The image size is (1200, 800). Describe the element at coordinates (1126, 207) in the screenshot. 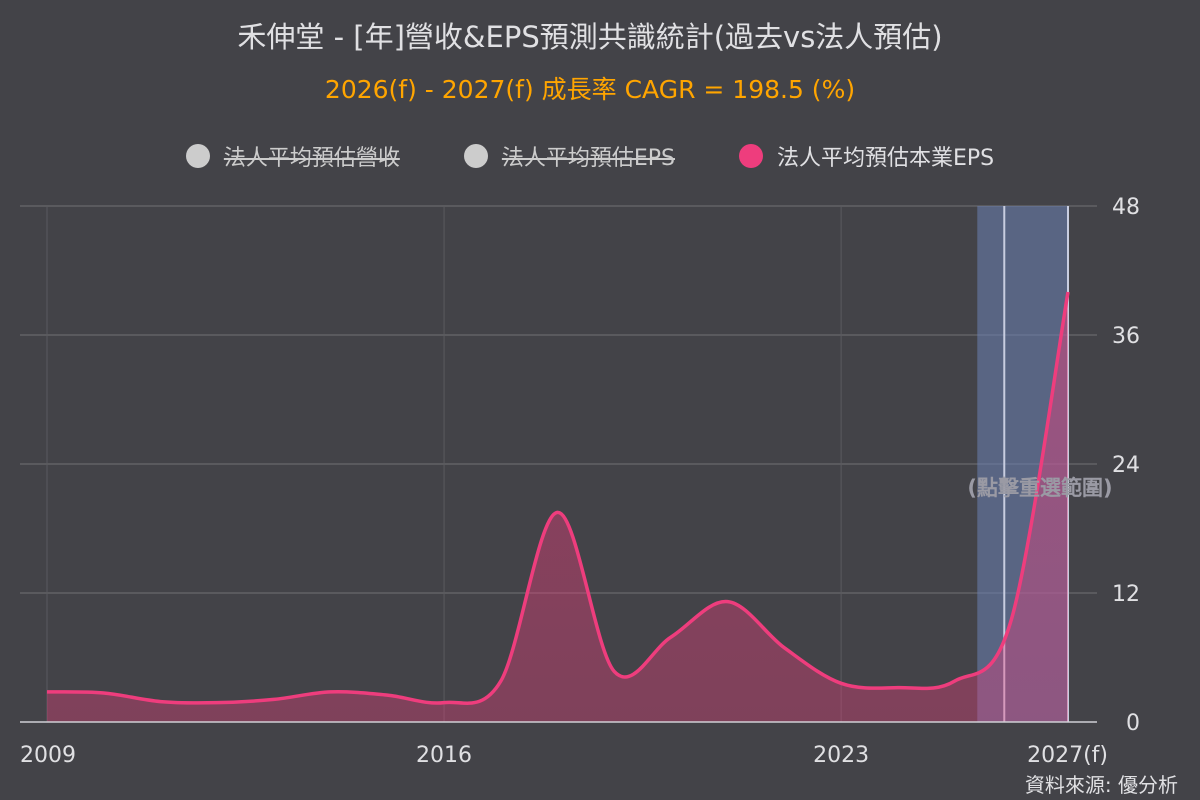

I see `y-tick-label: 48` at that location.